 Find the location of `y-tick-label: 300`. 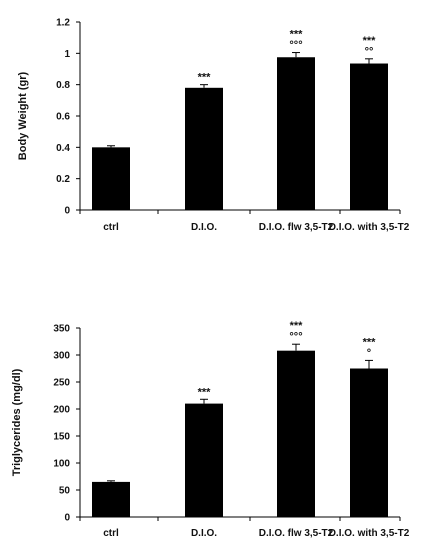

y-tick-label: 300 is located at coordinates (61, 356).